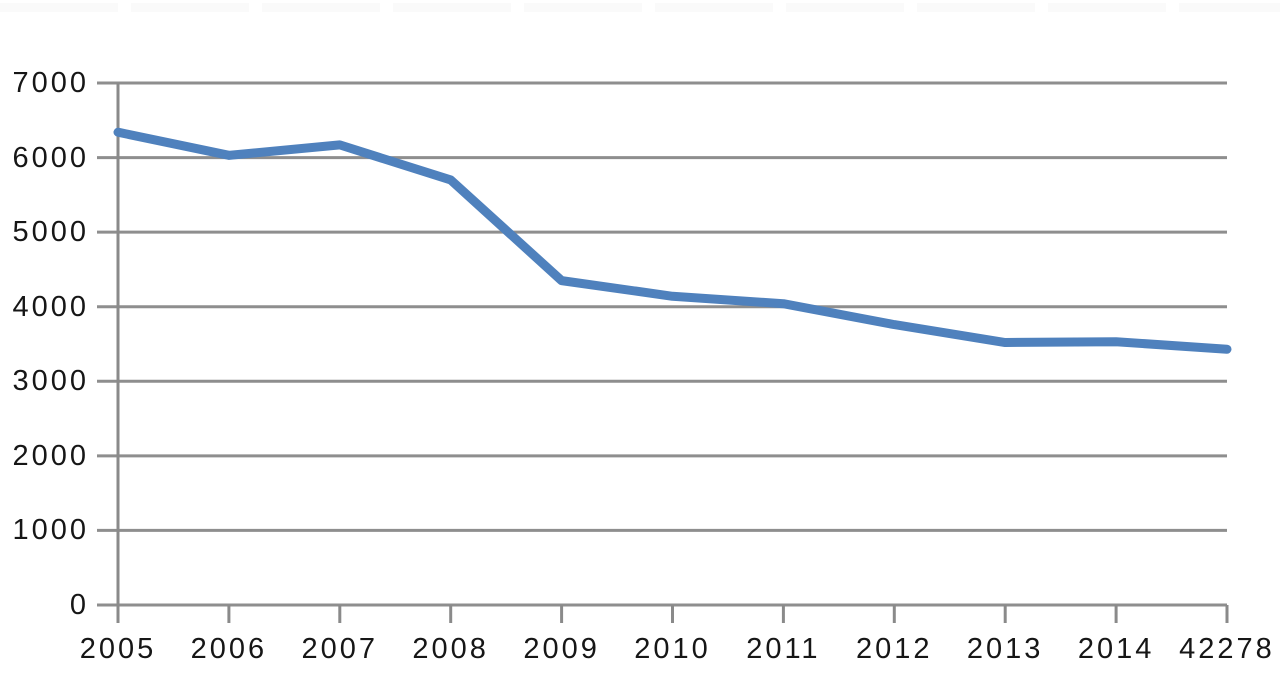  What do you see at coordinates (50, 83) in the screenshot?
I see `y-axis-tick-label: 7000` at bounding box center [50, 83].